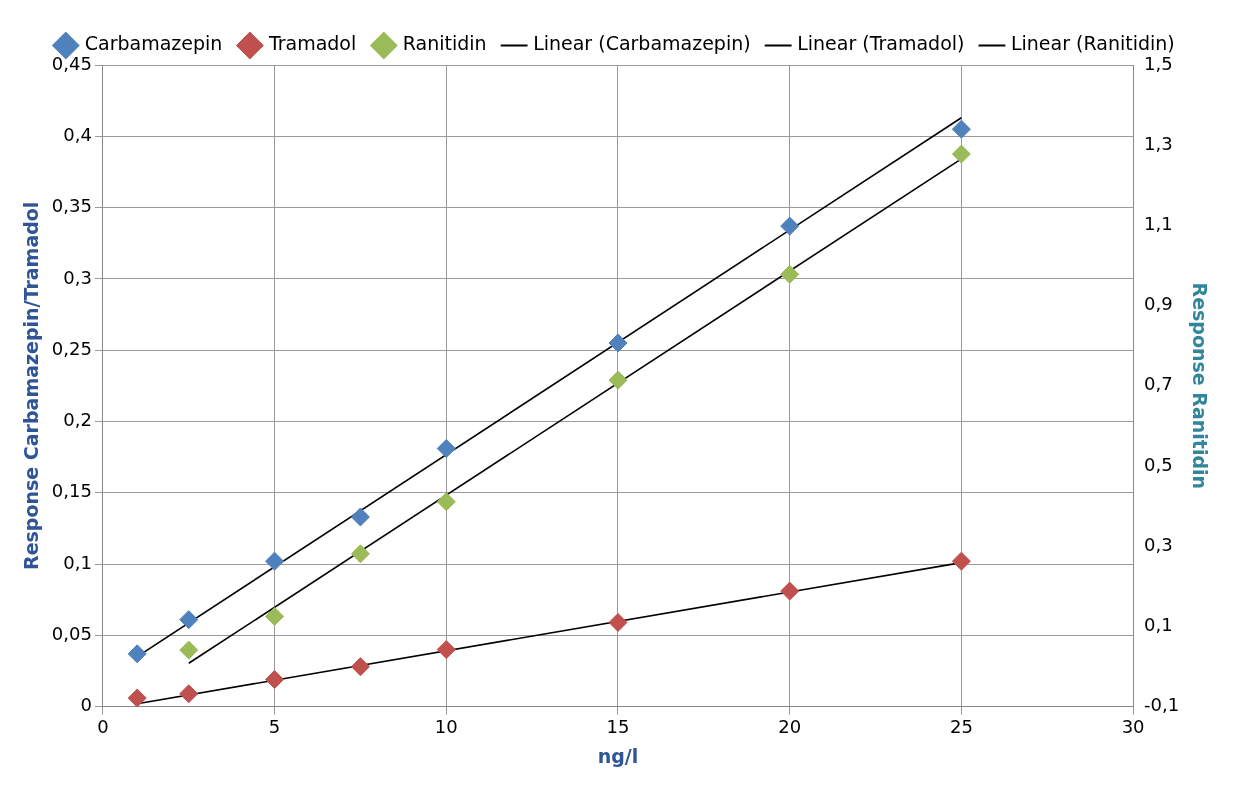 The width and height of the screenshot is (1233, 794). What do you see at coordinates (153, 43) in the screenshot?
I see `legend-label: Carbamazepin` at bounding box center [153, 43].